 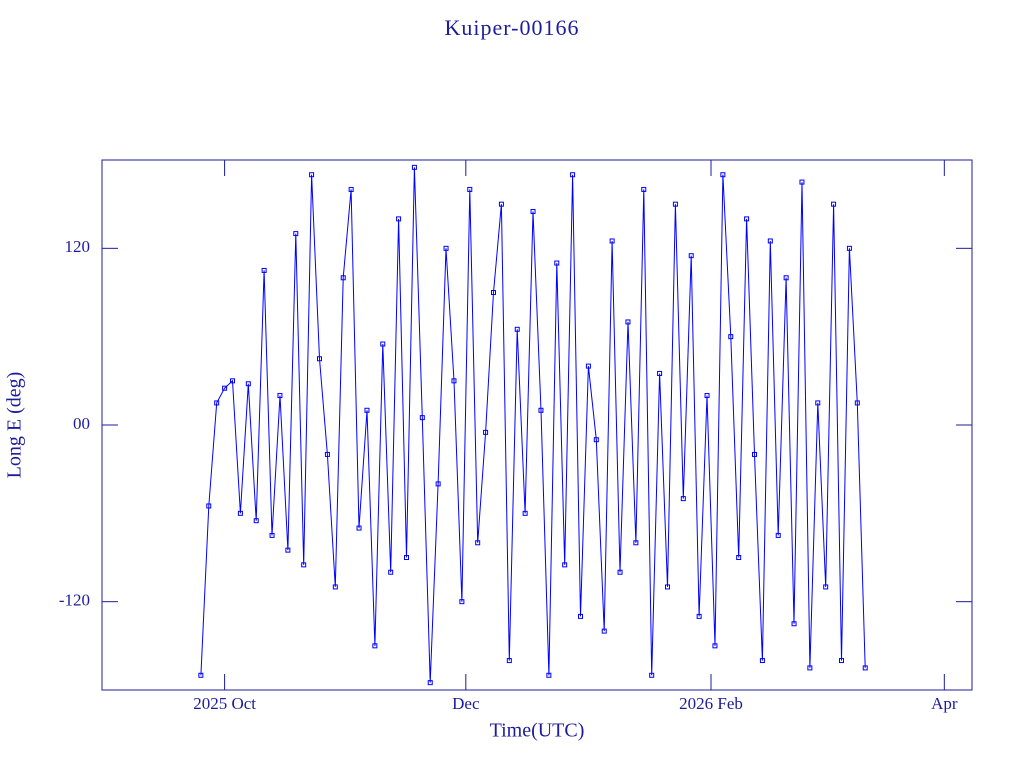 What do you see at coordinates (74, 600) in the screenshot?
I see `y-tick-label: -120` at bounding box center [74, 600].